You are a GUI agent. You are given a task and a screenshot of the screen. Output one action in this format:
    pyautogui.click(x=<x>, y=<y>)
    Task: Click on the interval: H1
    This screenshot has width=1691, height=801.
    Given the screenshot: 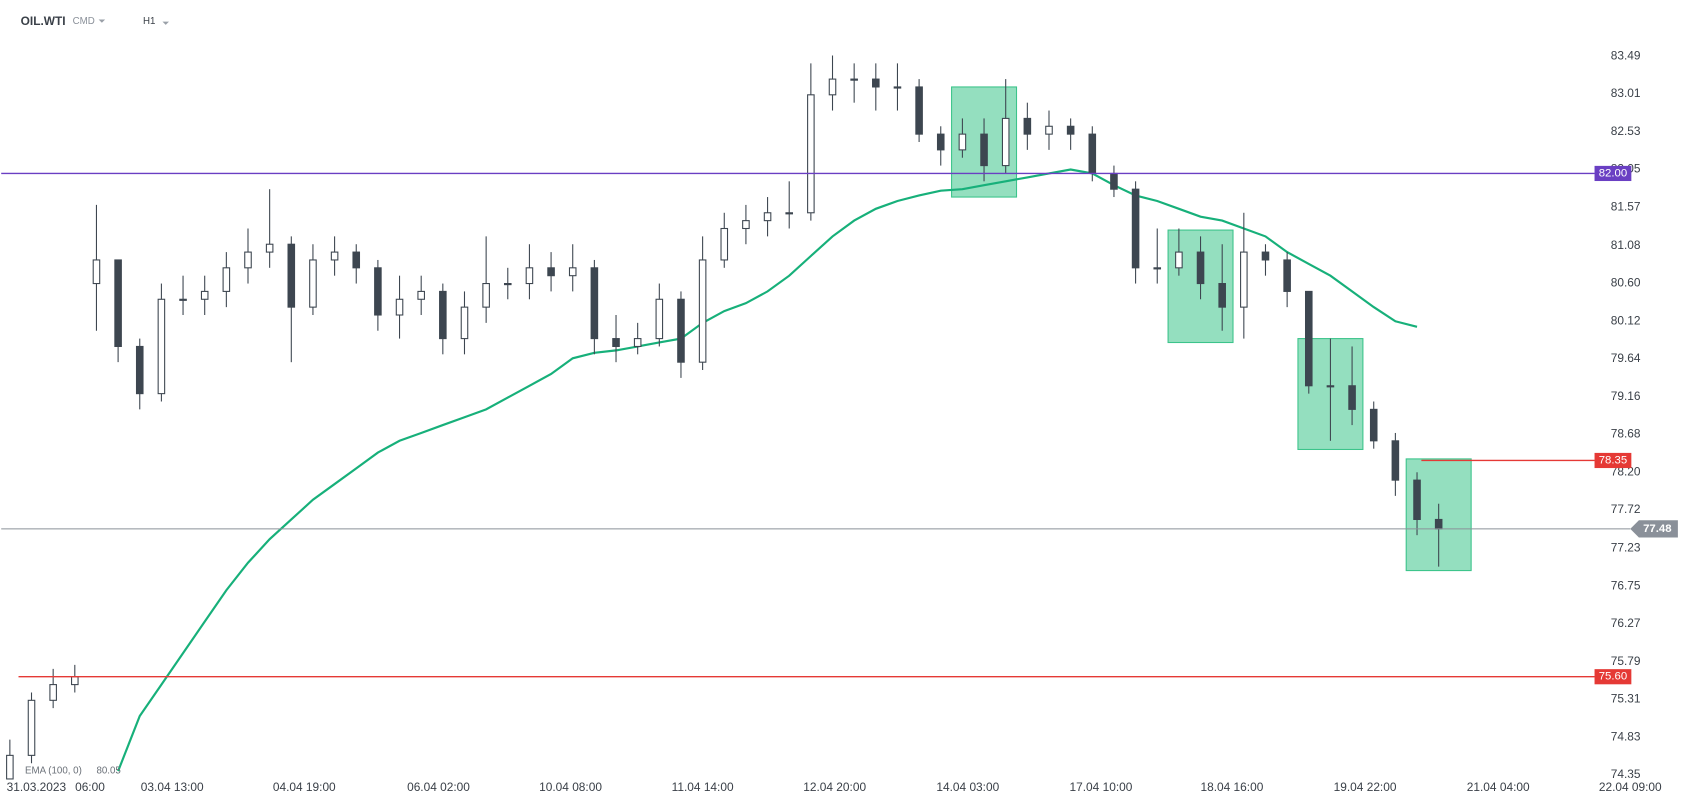 What is the action you would take?
    pyautogui.click(x=149, y=21)
    